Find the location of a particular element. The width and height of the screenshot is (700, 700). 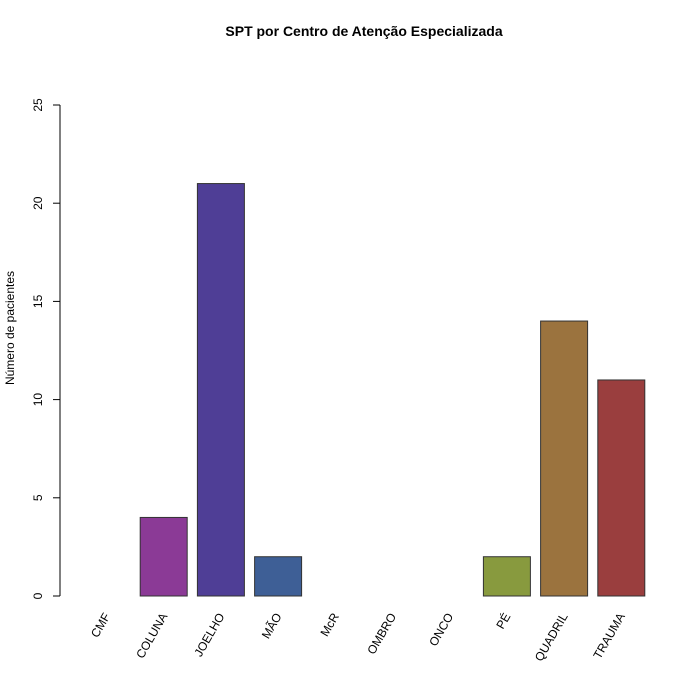

x-tick-label: MÃO is located at coordinates (272, 626).